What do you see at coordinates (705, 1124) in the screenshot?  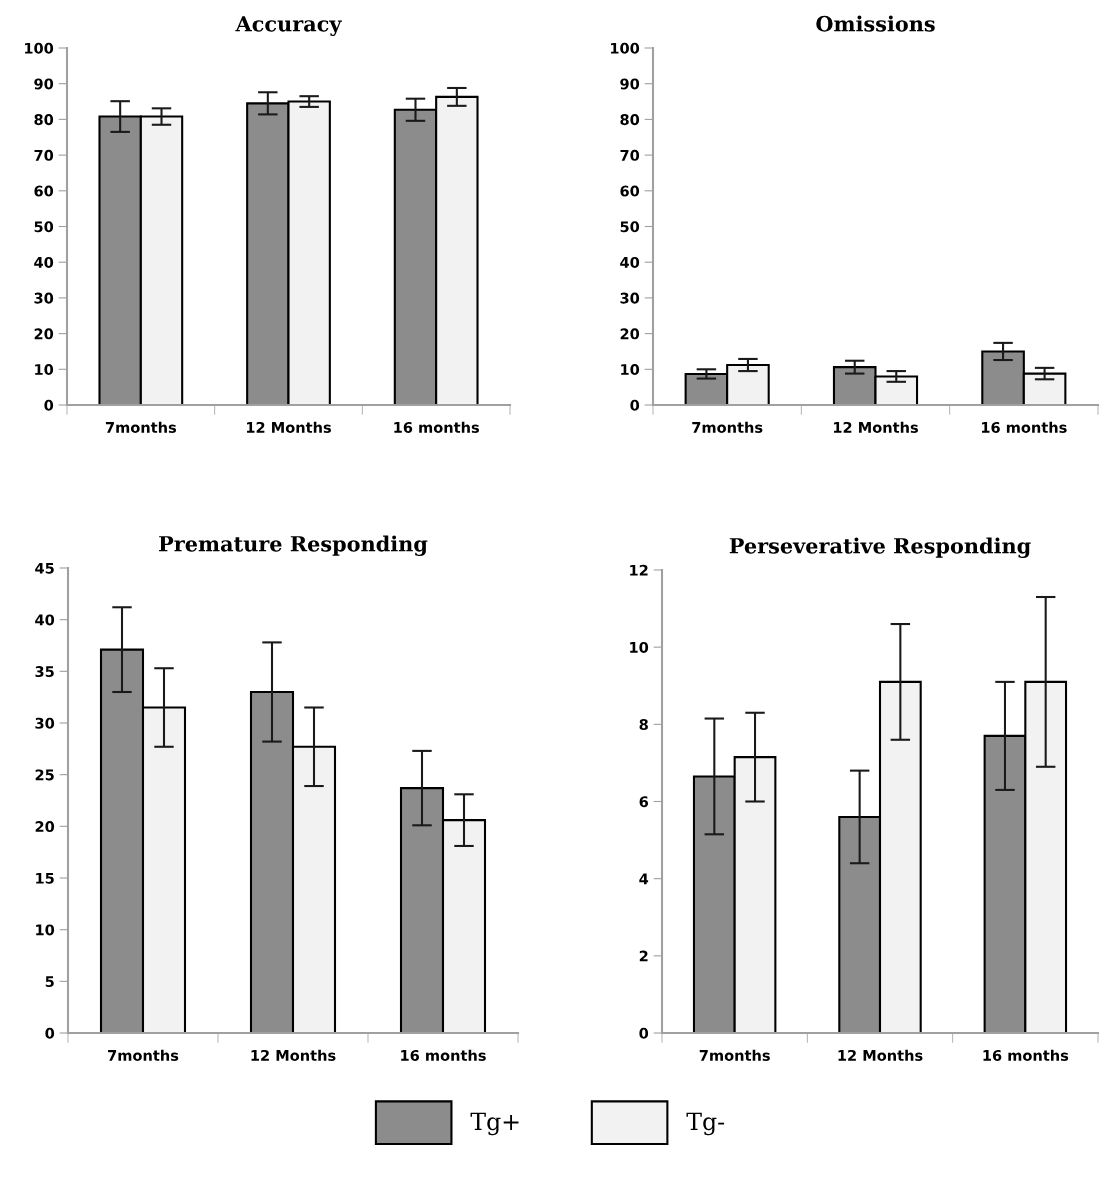 I see `legend-label: Tg-` at bounding box center [705, 1124].